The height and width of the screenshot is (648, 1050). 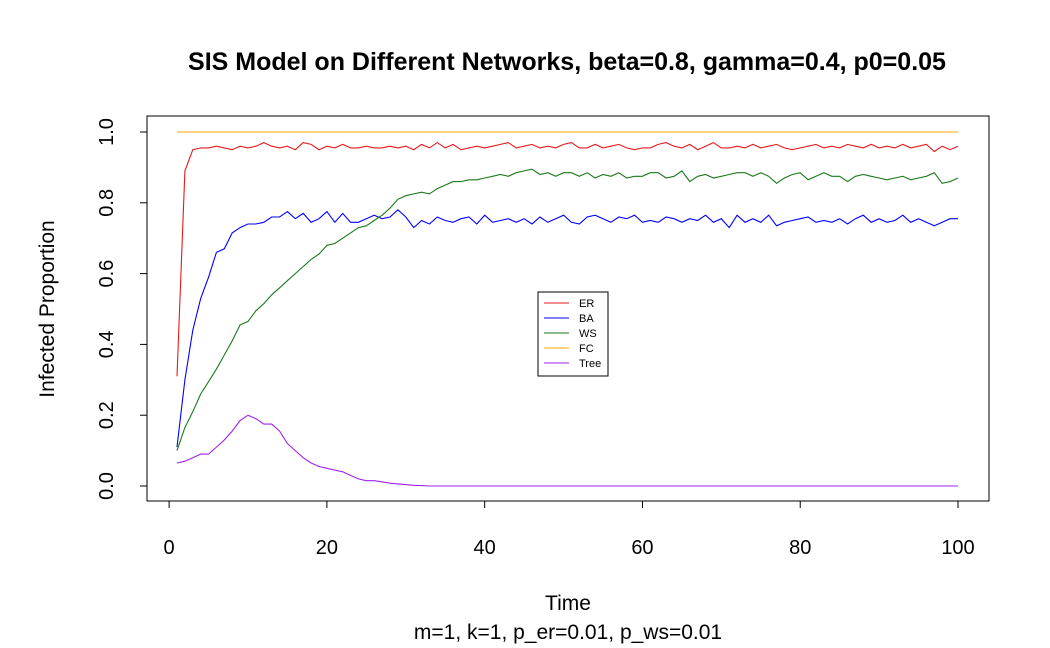 I want to click on x-axis-label: Time, so click(x=568, y=603).